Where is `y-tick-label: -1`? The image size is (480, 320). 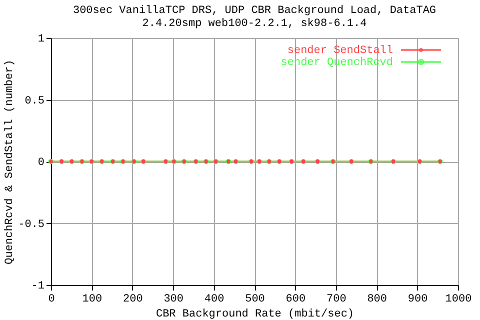 y-tick-label: -1 is located at coordinates (38, 286).